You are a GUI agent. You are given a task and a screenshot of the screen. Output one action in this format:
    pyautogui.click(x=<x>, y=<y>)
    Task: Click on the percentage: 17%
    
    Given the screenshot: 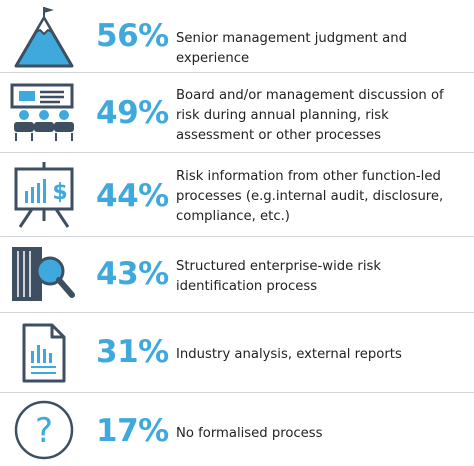 What is the action you would take?
    pyautogui.click(x=132, y=431)
    